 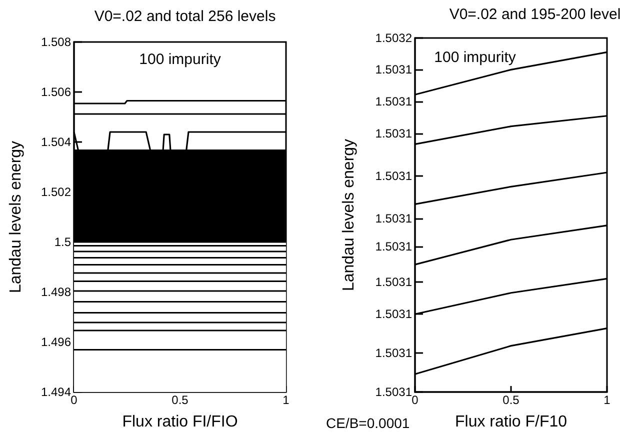 What do you see at coordinates (56, 42) in the screenshot?
I see `y-tick-label: 1.508` at bounding box center [56, 42].